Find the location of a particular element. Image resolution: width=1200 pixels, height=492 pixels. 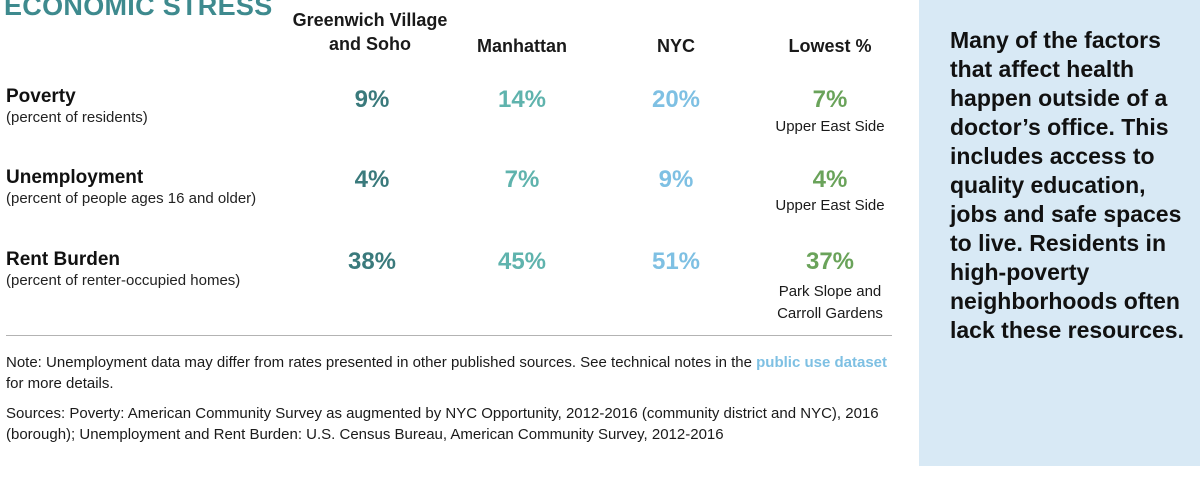

footnote-text-end: for more details. is located at coordinates (60, 383).